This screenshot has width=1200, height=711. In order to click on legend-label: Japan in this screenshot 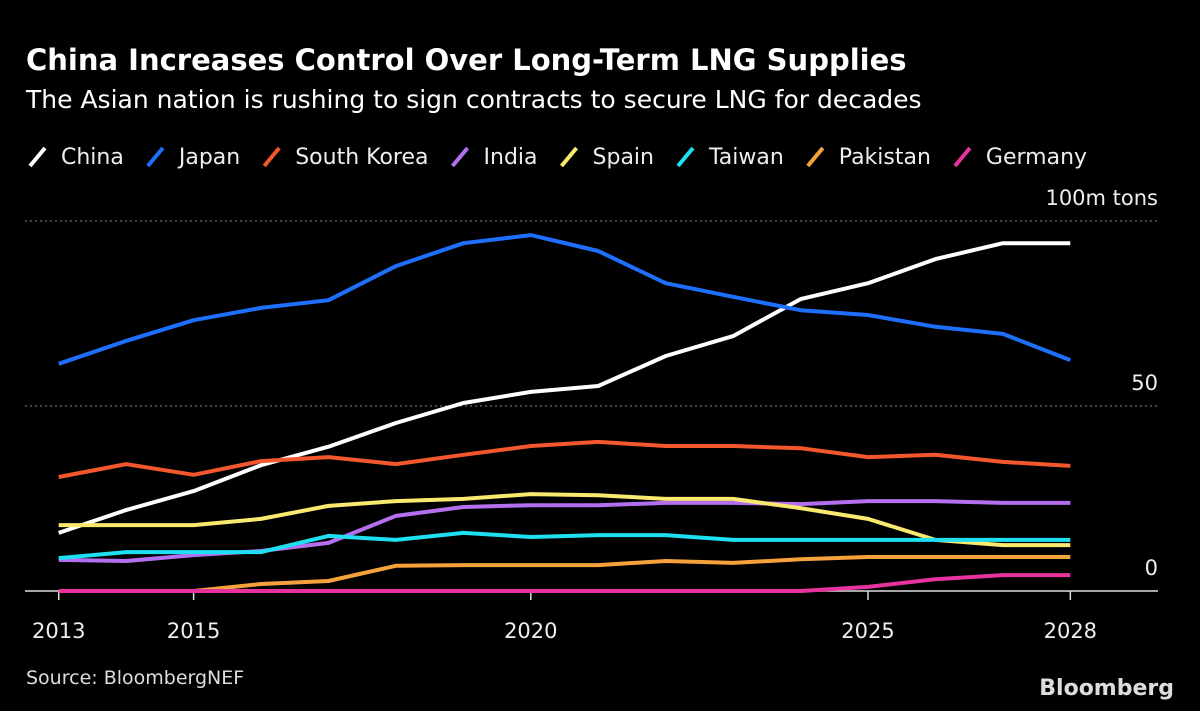, I will do `click(208, 157)`.